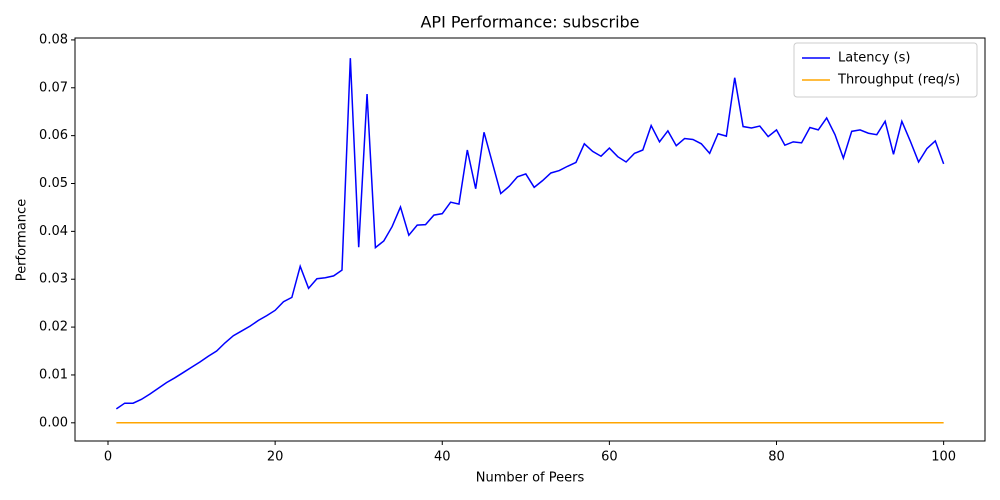 This screenshot has width=1000, height=500. I want to click on x-tick-label: 60, so click(609, 457).